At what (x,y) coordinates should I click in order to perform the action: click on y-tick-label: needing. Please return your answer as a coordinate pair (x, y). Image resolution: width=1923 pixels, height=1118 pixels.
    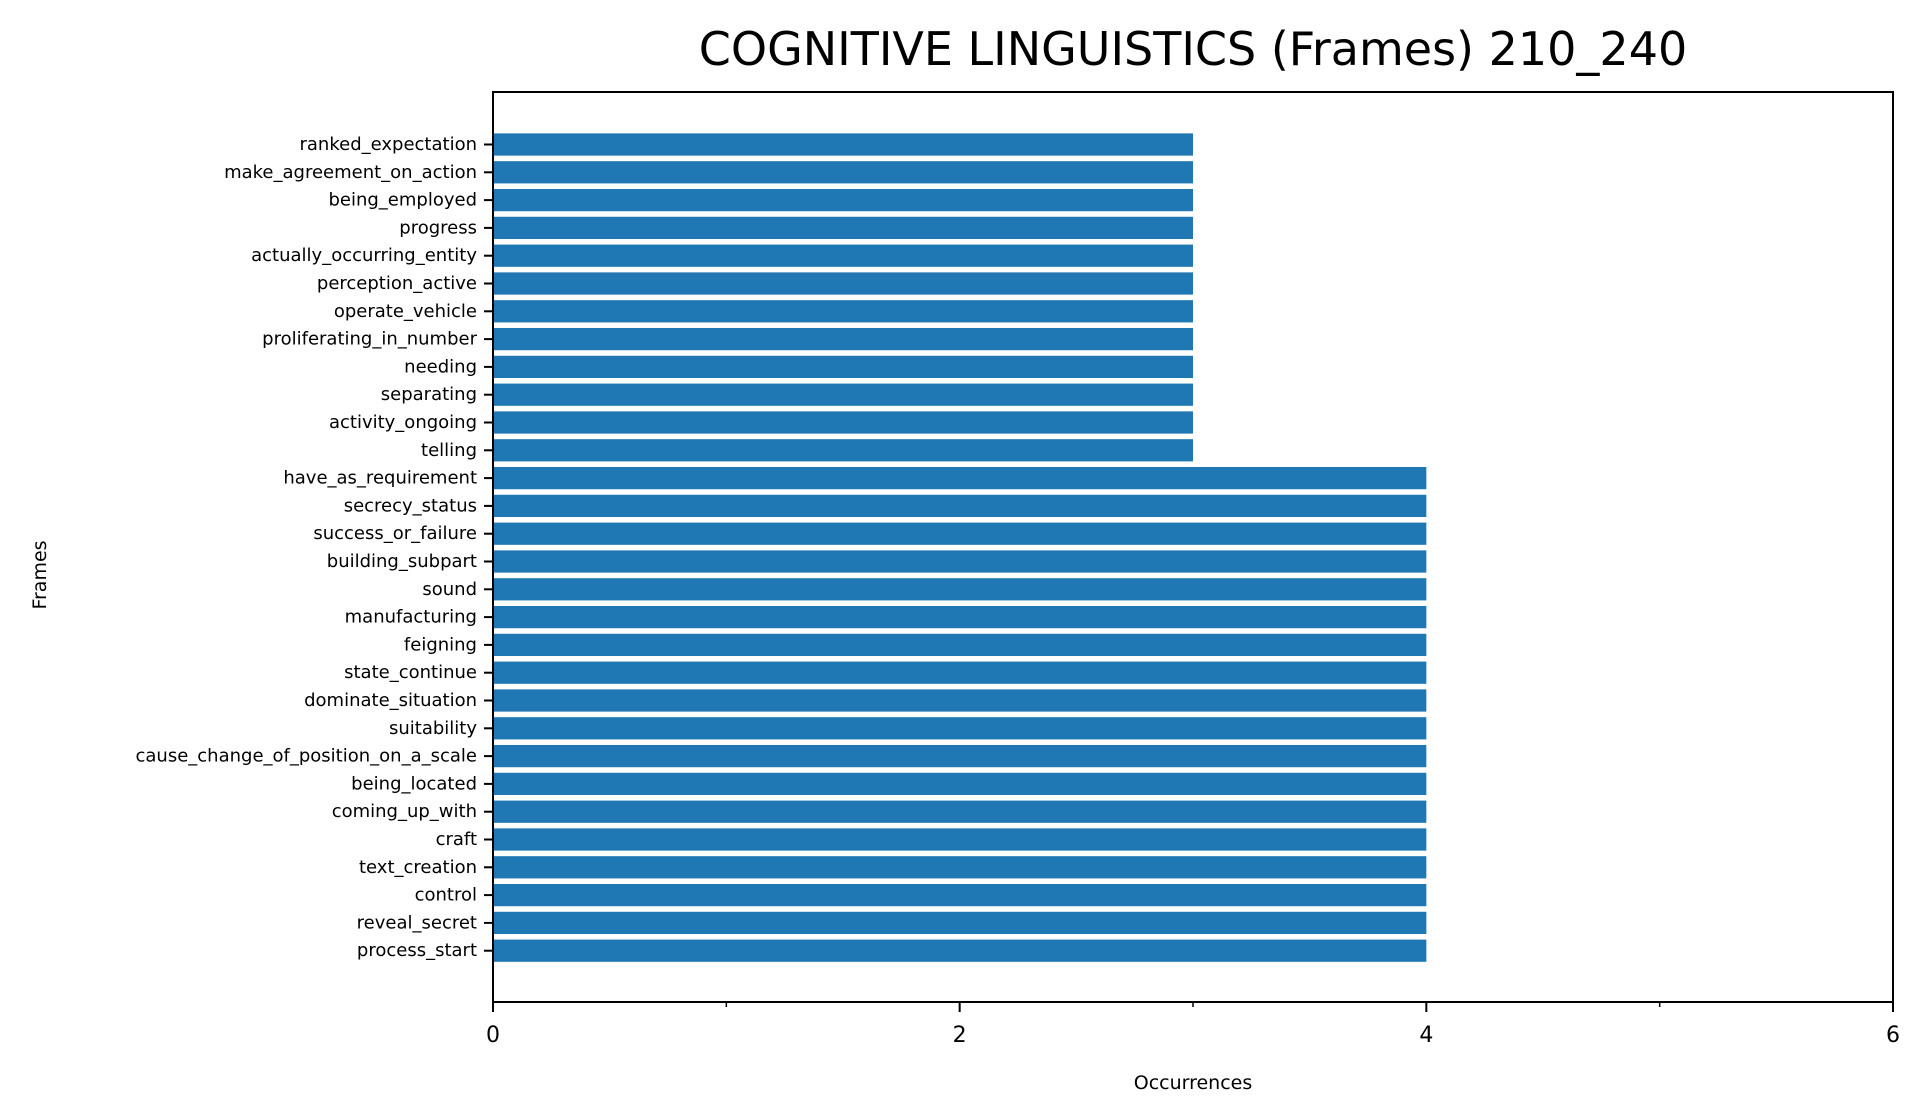
    Looking at the image, I should click on (440, 366).